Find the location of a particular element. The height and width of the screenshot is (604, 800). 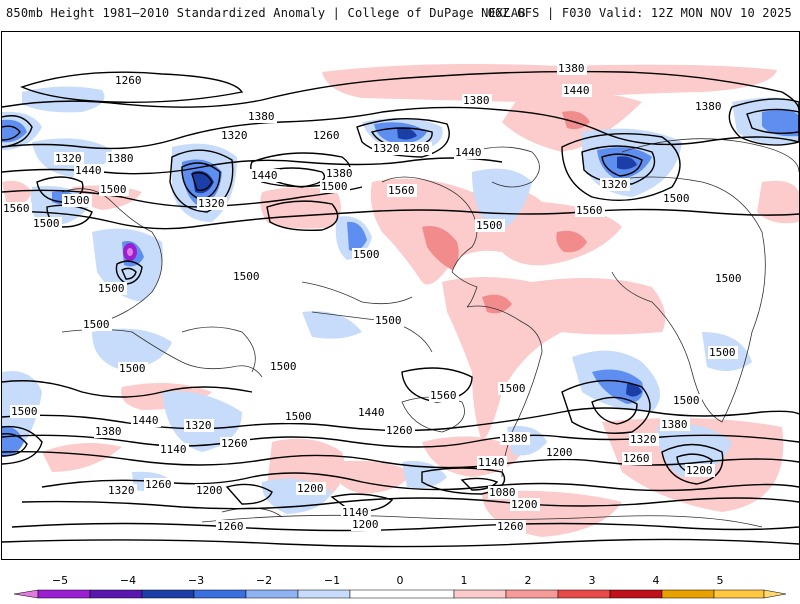

svg-text: 1080 is located at coordinates (502, 492).